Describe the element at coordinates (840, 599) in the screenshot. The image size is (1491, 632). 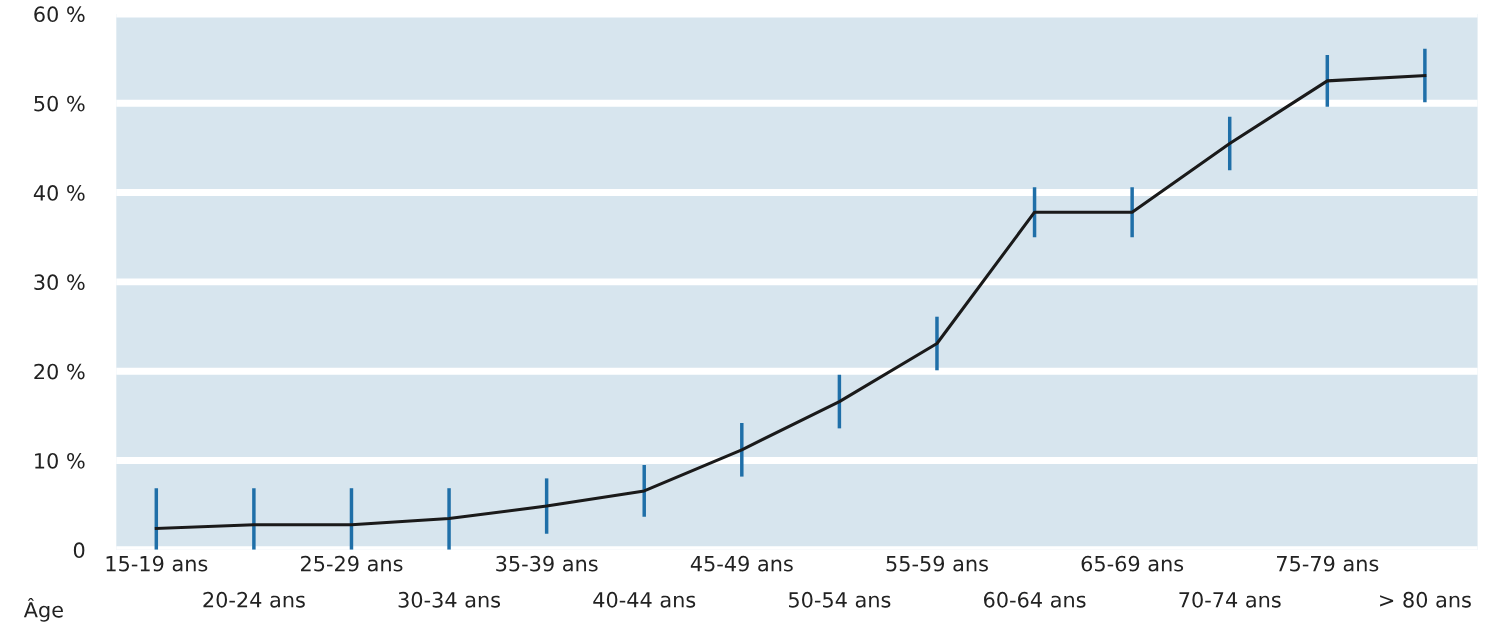
I see `x-tick-label: 50-54 ans` at that location.